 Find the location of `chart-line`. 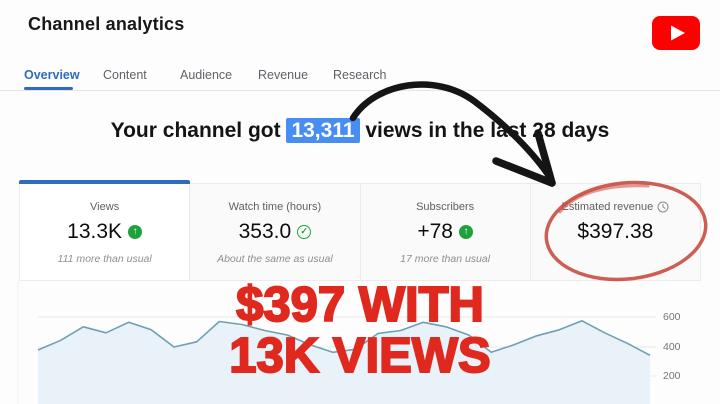

chart-line is located at coordinates (344, 338).